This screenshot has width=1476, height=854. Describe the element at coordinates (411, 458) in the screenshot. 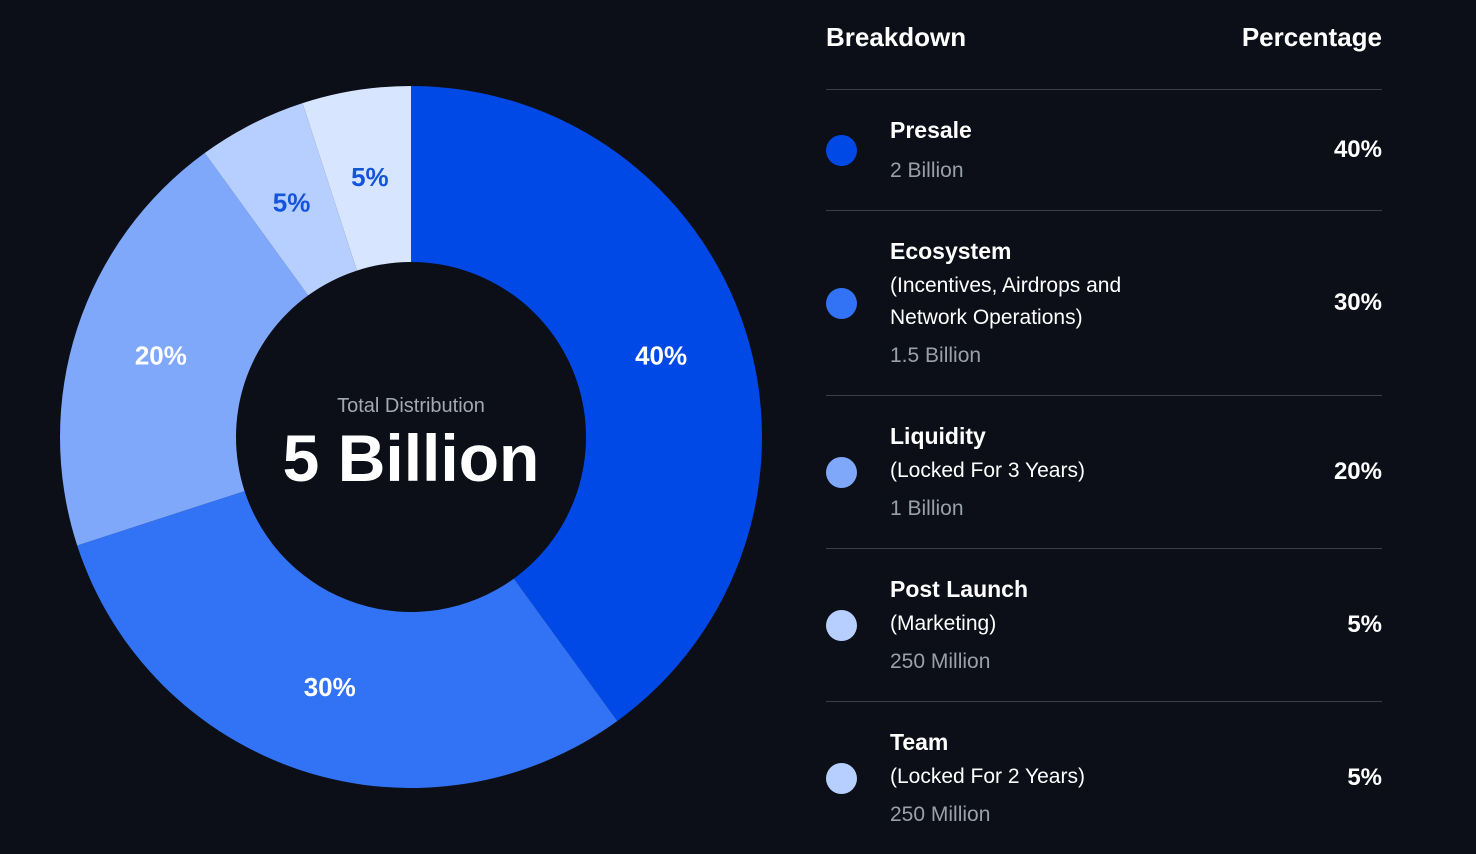

I see `center-value: 5 Billion` at that location.